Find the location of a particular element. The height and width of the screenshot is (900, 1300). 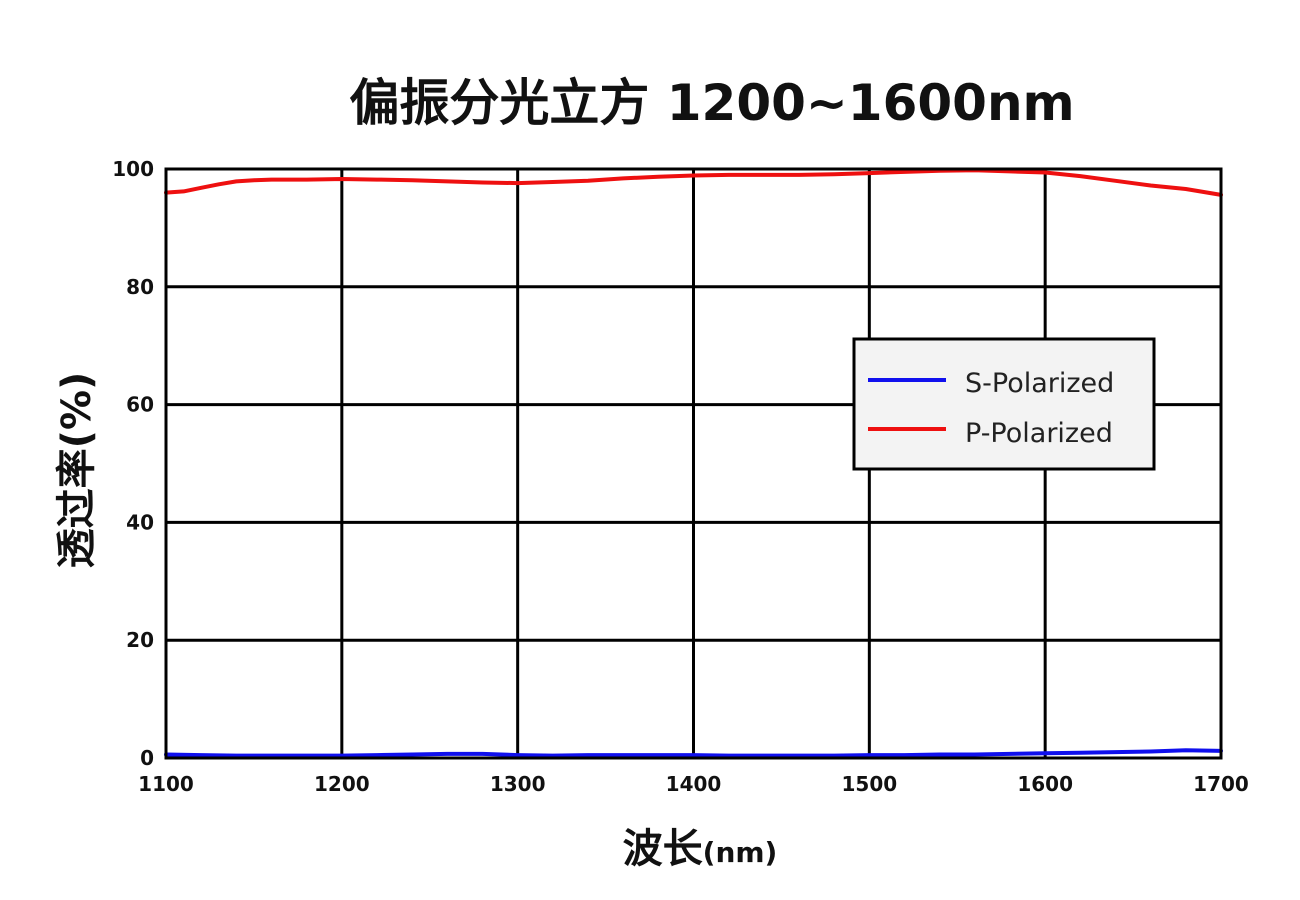

x-axis-label: 波长 is located at coordinates (663, 849).